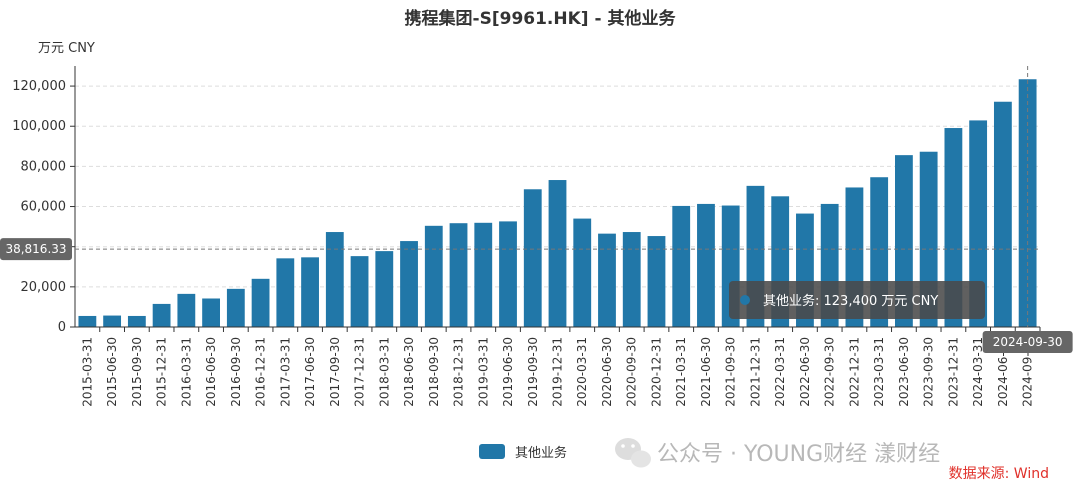 The image size is (1080, 495). I want to click on x-tick-label: 2022-12-31, so click(854, 372).